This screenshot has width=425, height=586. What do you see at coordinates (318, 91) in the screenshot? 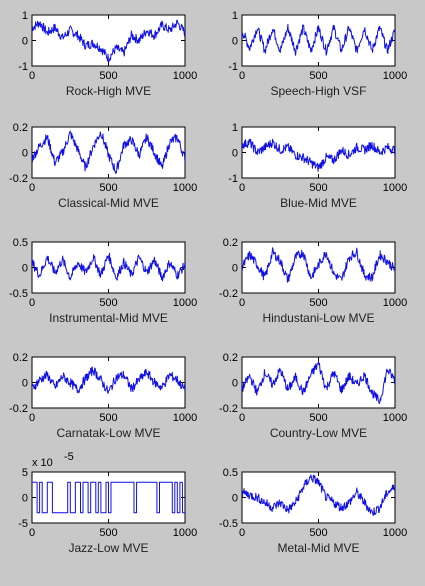
I see `x-axis-label: Speech-High VSF` at bounding box center [318, 91].